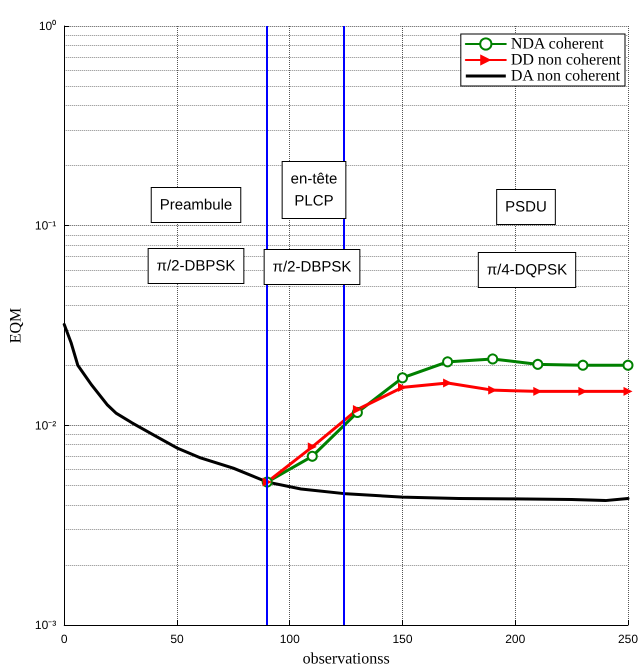 Image resolution: width=641 pixels, height=672 pixels. I want to click on y-tick-label: 10⁻², so click(45, 425).